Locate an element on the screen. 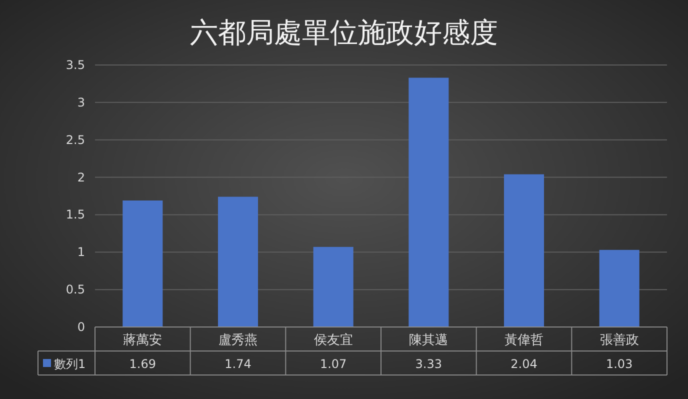  y-tick-label: 0 is located at coordinates (81, 327).